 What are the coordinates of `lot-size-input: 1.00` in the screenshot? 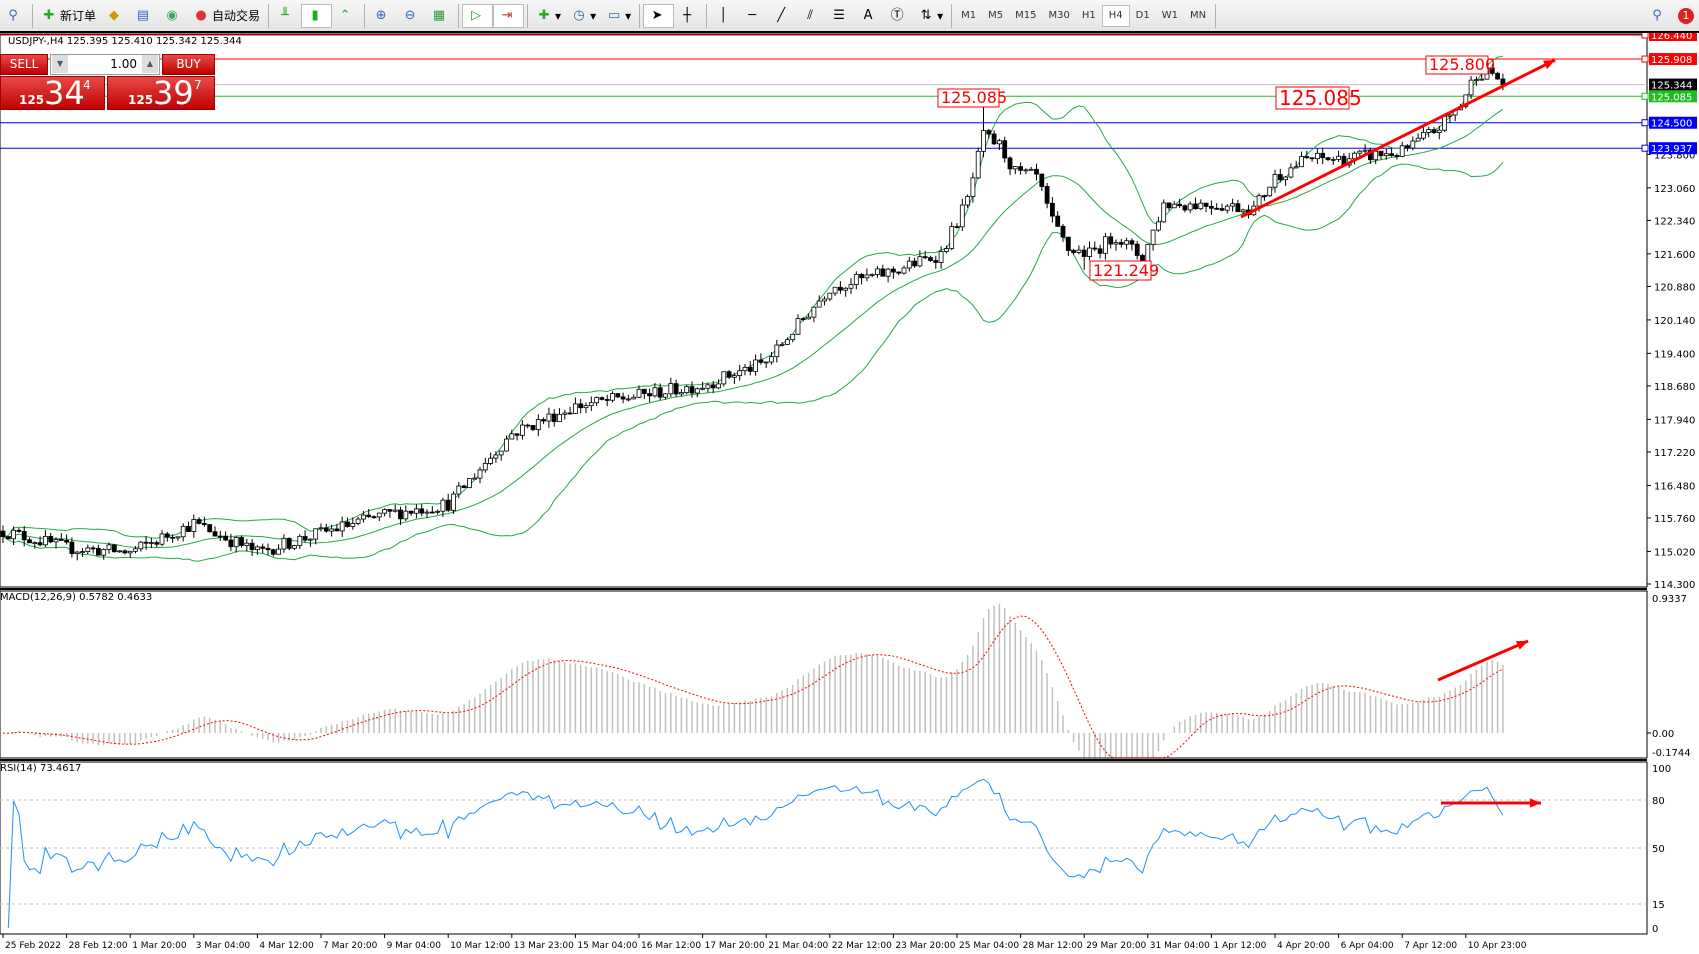 It's located at (105, 64).